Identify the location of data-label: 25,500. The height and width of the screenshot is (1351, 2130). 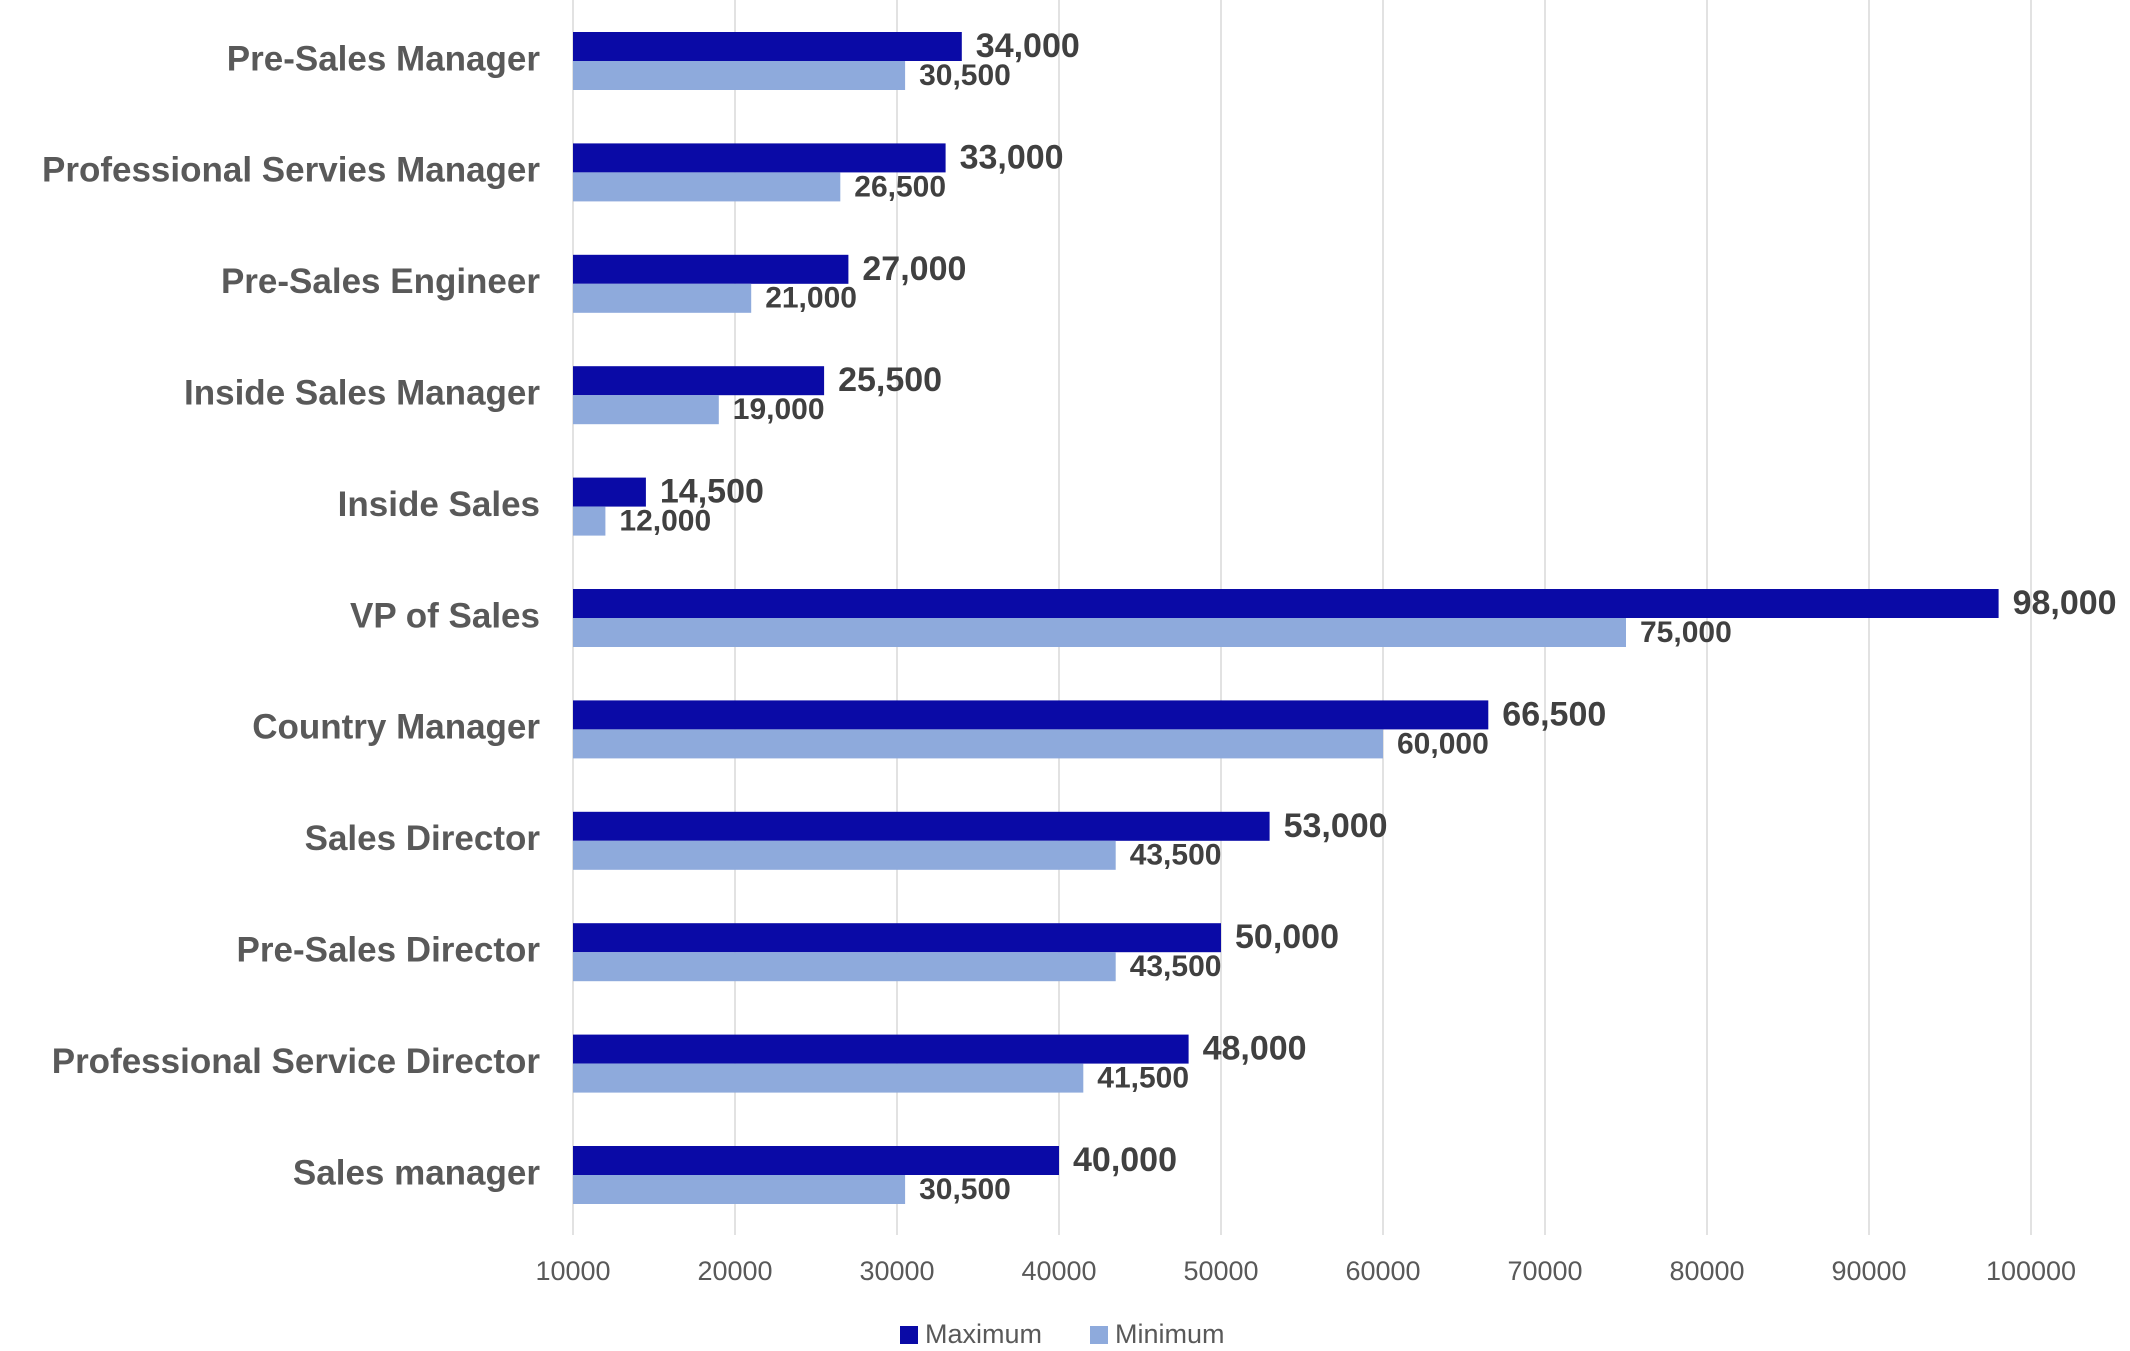
(890, 380).